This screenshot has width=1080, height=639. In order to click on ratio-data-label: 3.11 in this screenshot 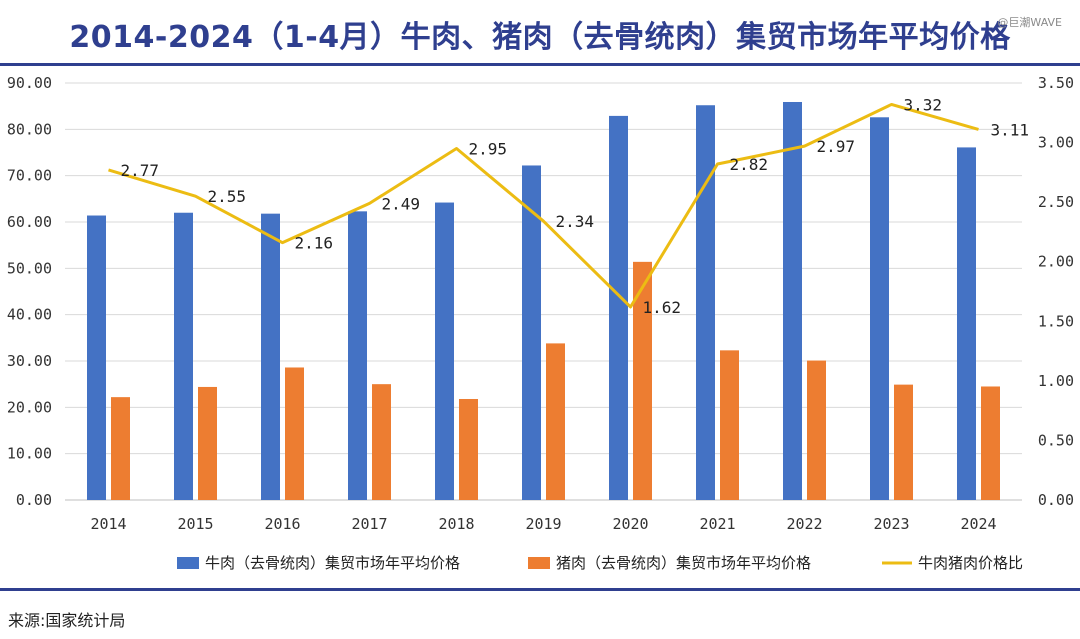, I will do `click(1010, 129)`.